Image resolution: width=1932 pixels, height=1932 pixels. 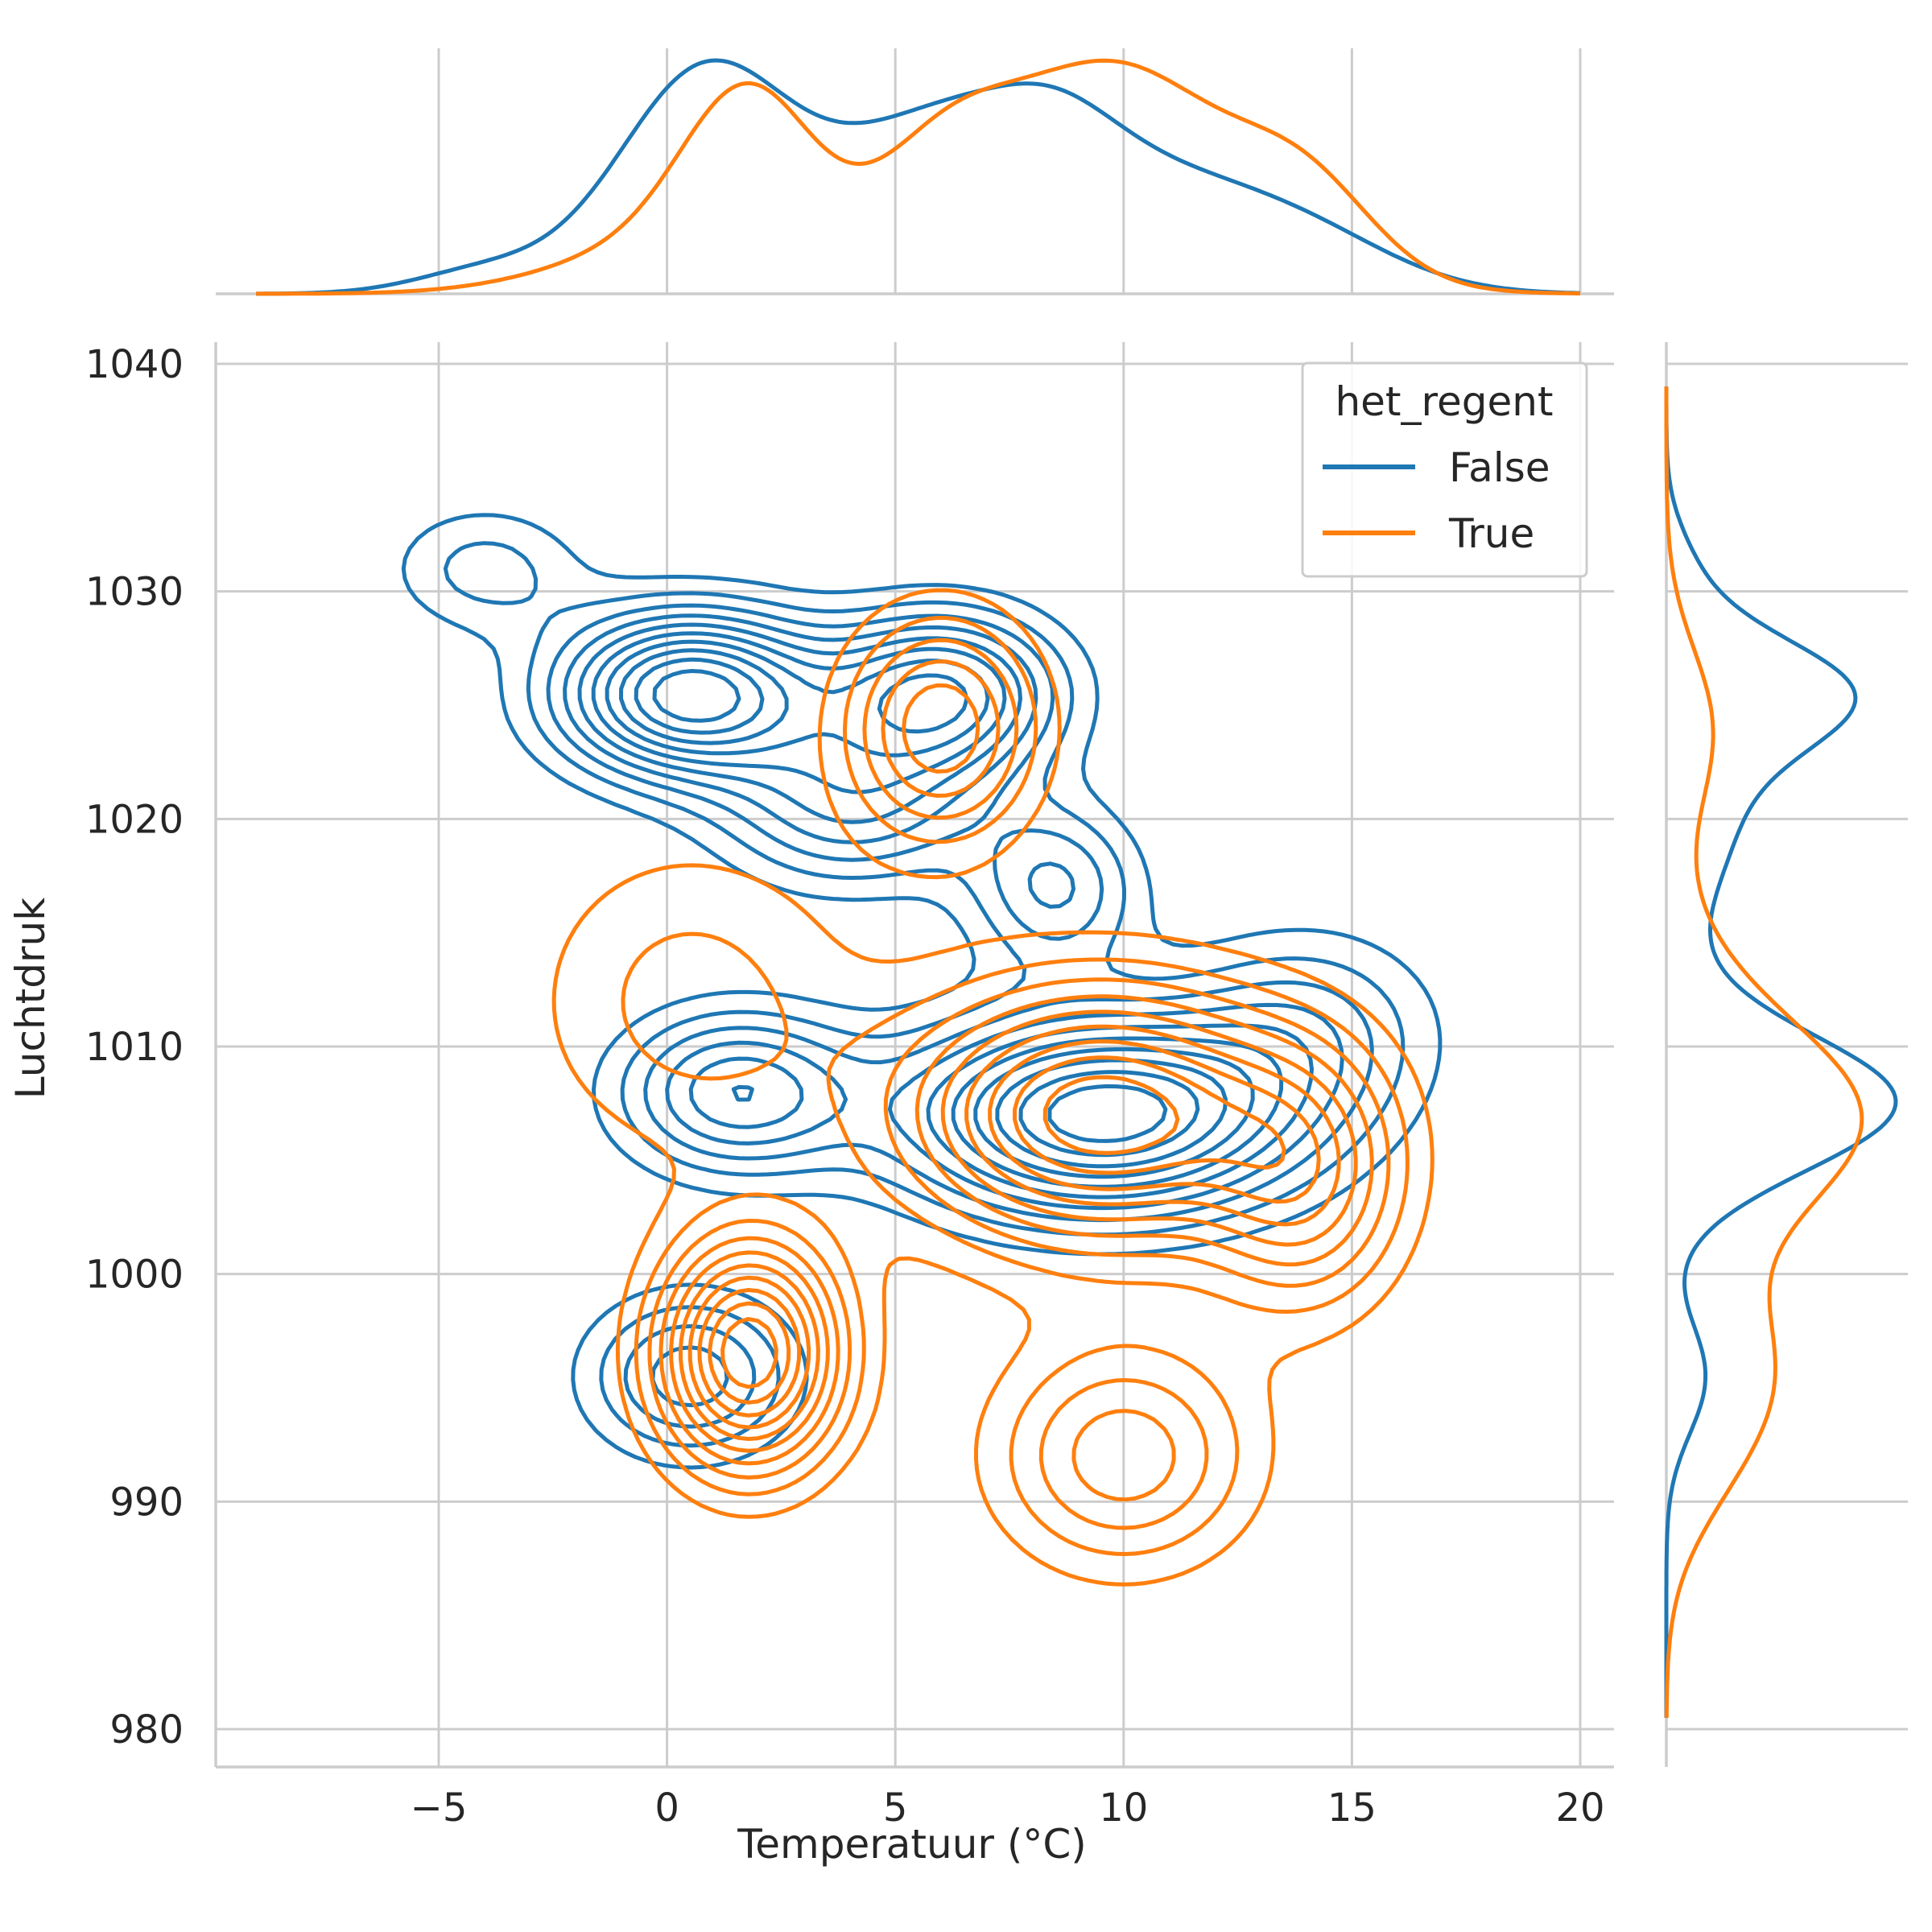 I want to click on x-tick-label: 0, so click(x=666, y=1808).